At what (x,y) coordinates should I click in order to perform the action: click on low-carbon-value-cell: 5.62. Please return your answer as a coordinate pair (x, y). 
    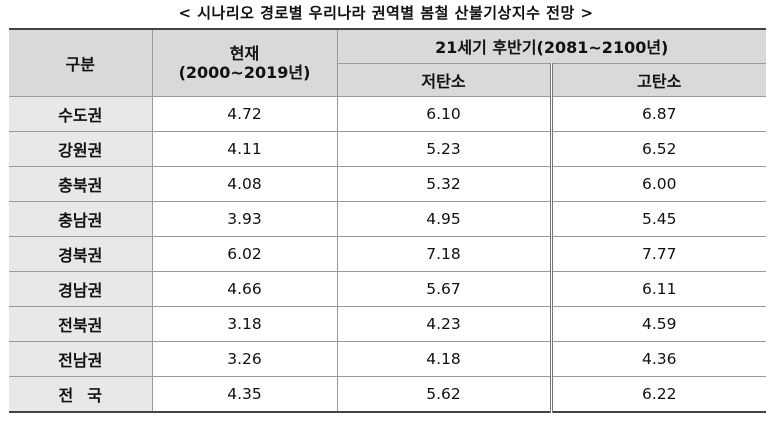
    Looking at the image, I should click on (444, 393).